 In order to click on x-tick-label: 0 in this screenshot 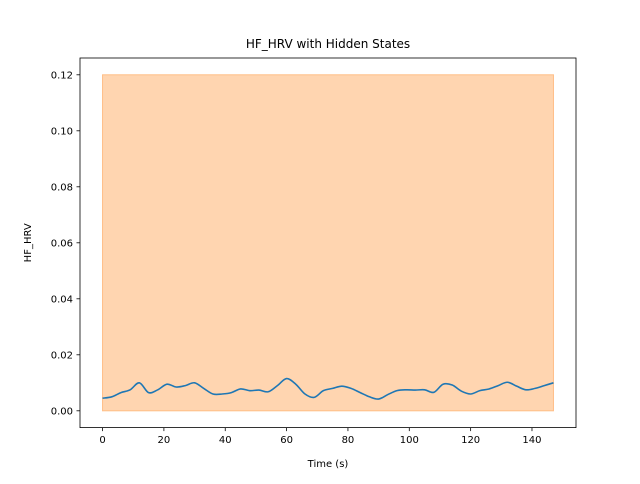, I will do `click(102, 440)`.